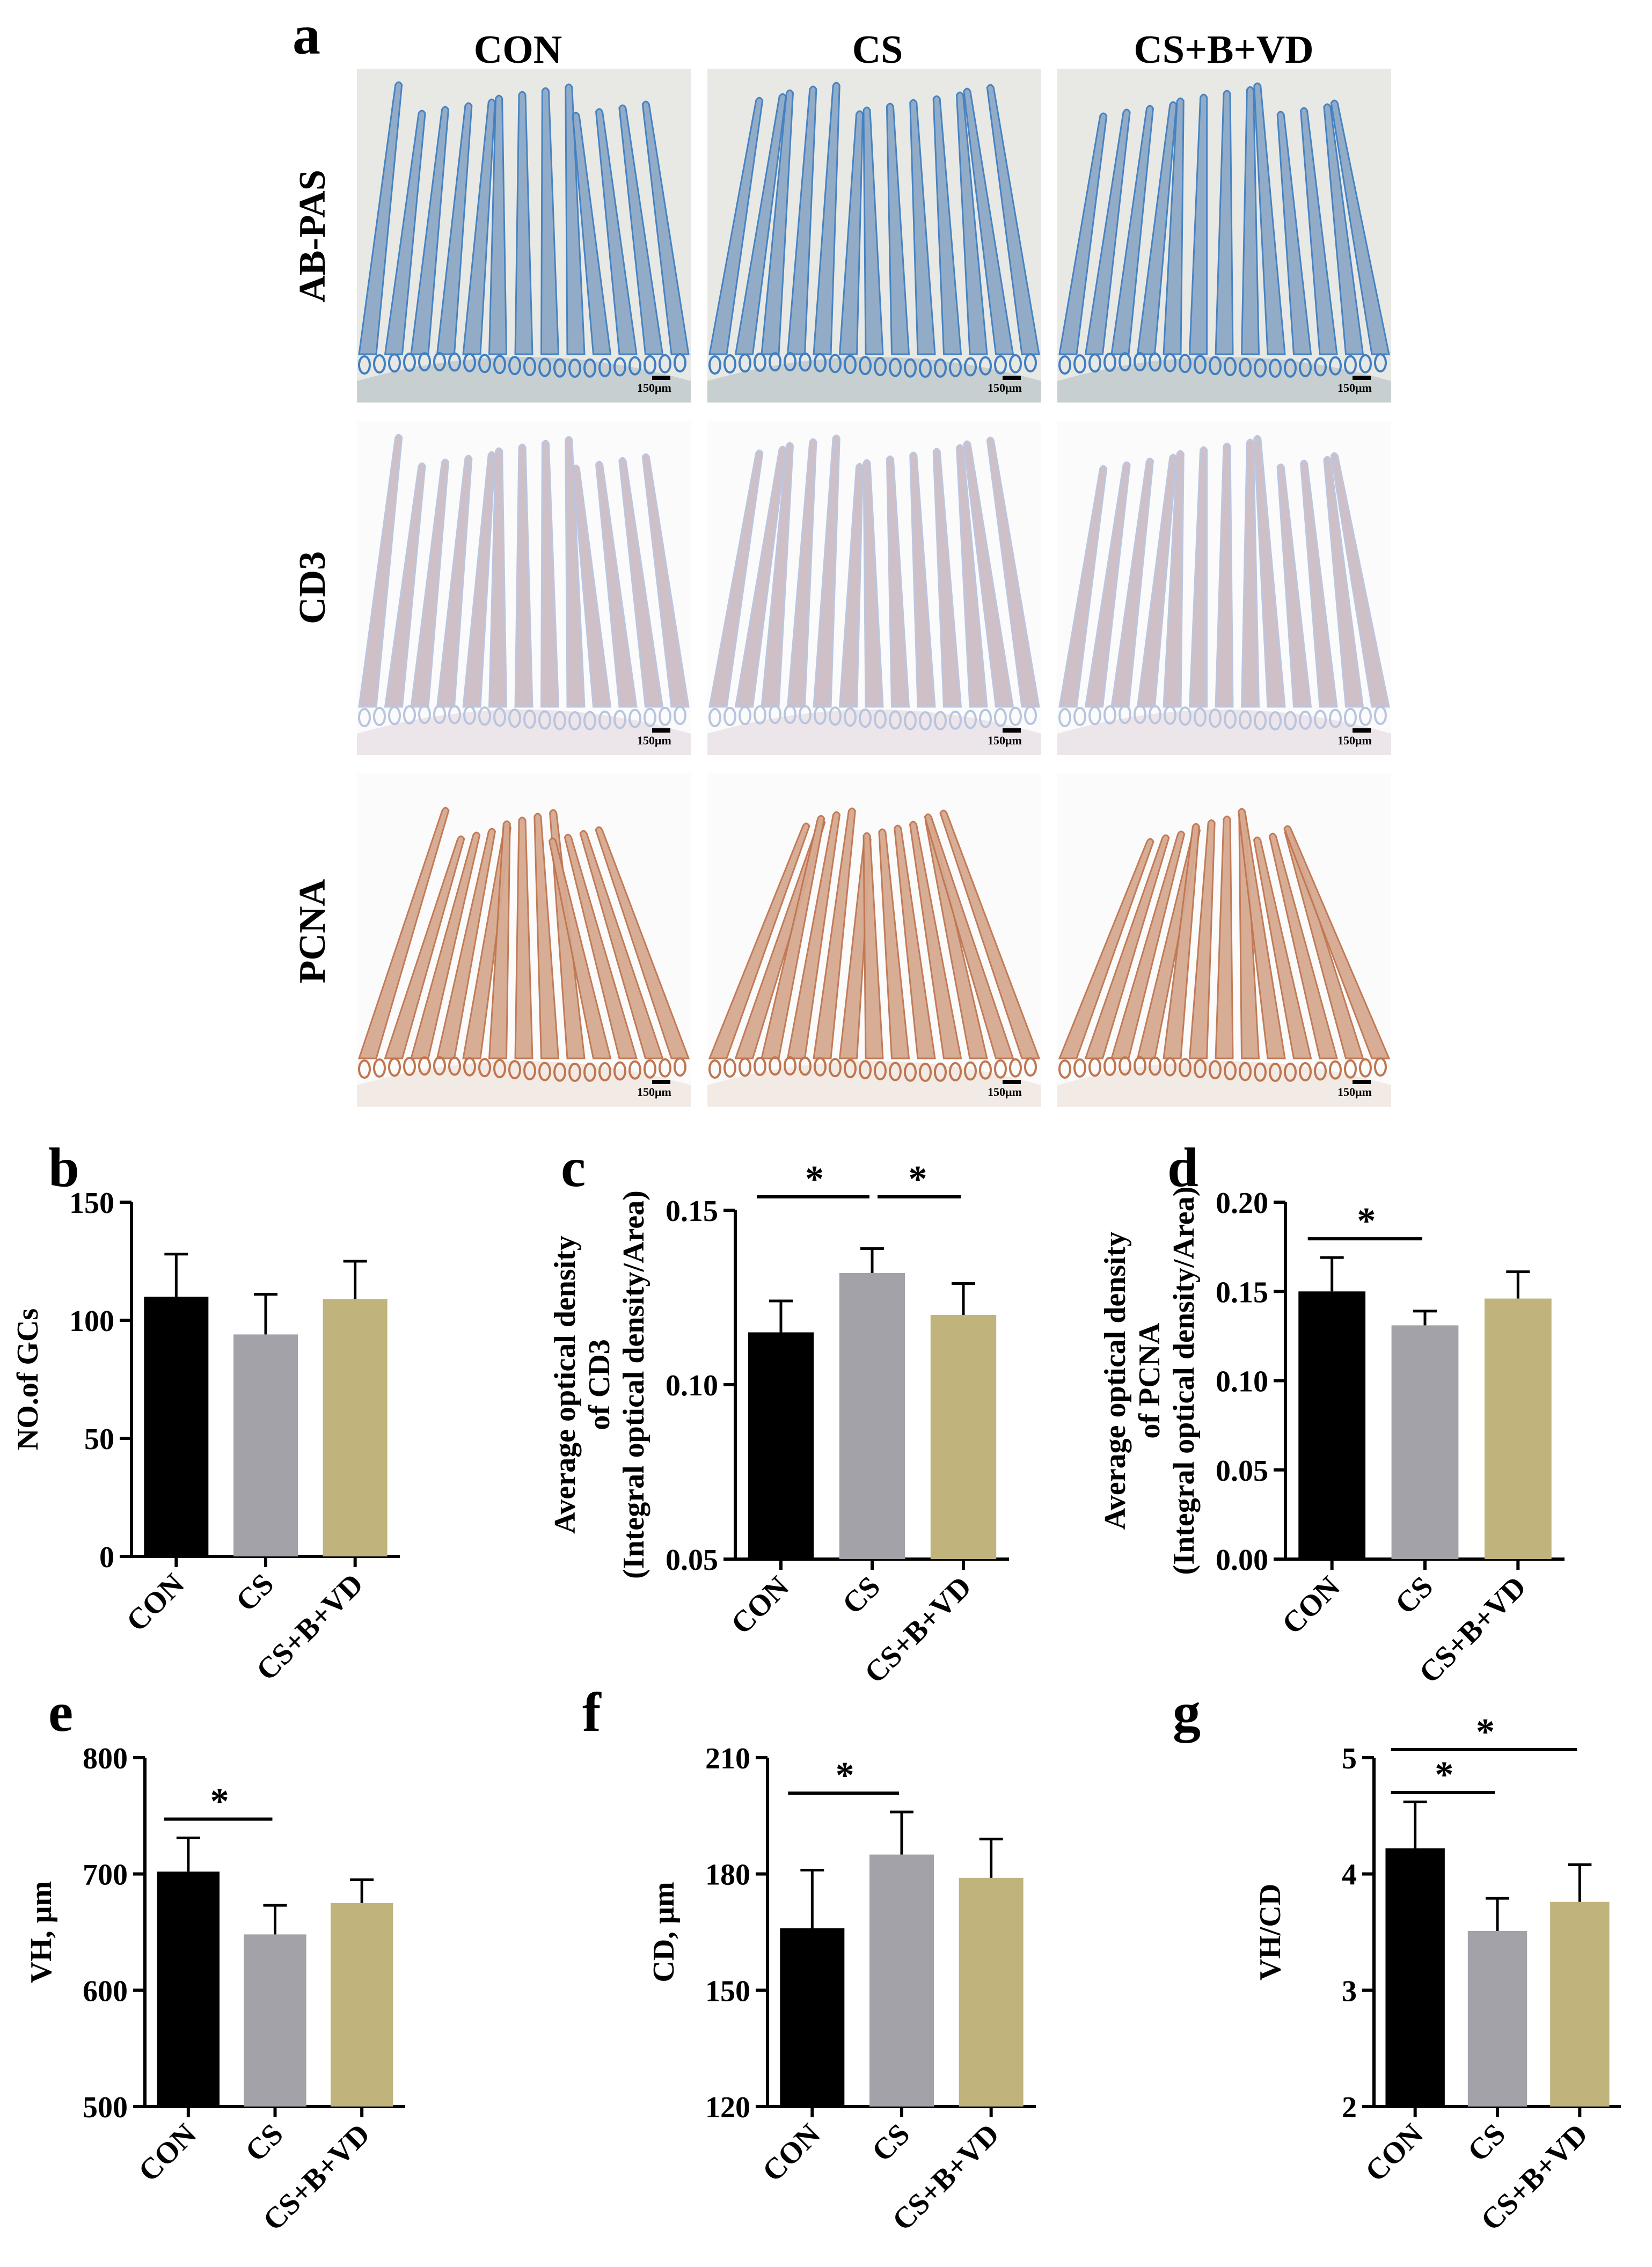  I want to click on y-tick-label: 4, so click(1349, 1876).